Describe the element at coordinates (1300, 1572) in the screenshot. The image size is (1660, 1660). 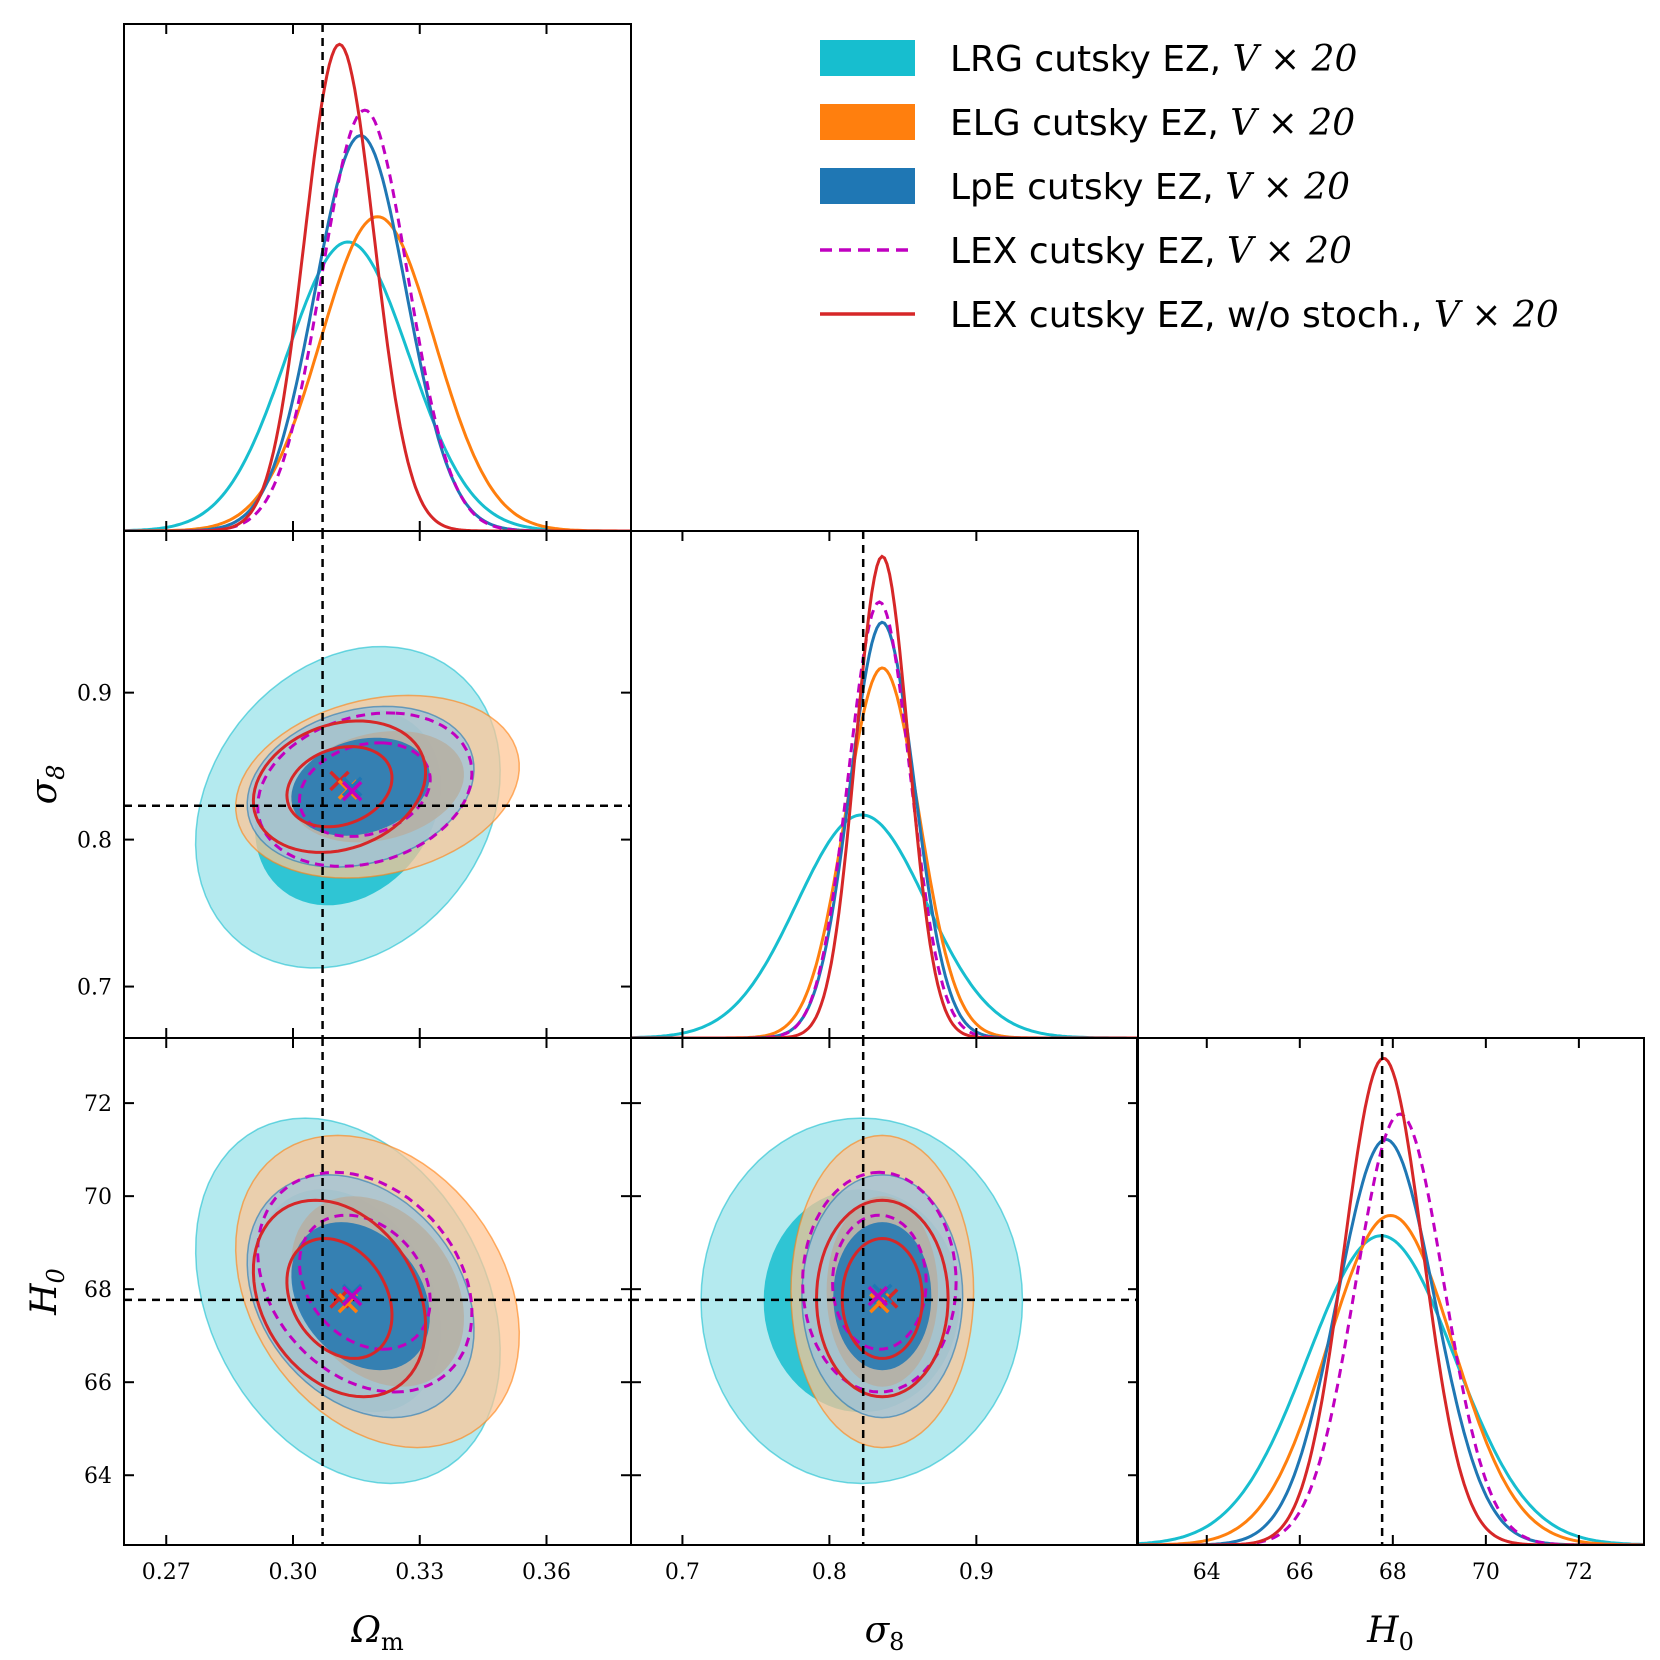
I see `x-tick-label: 66` at that location.